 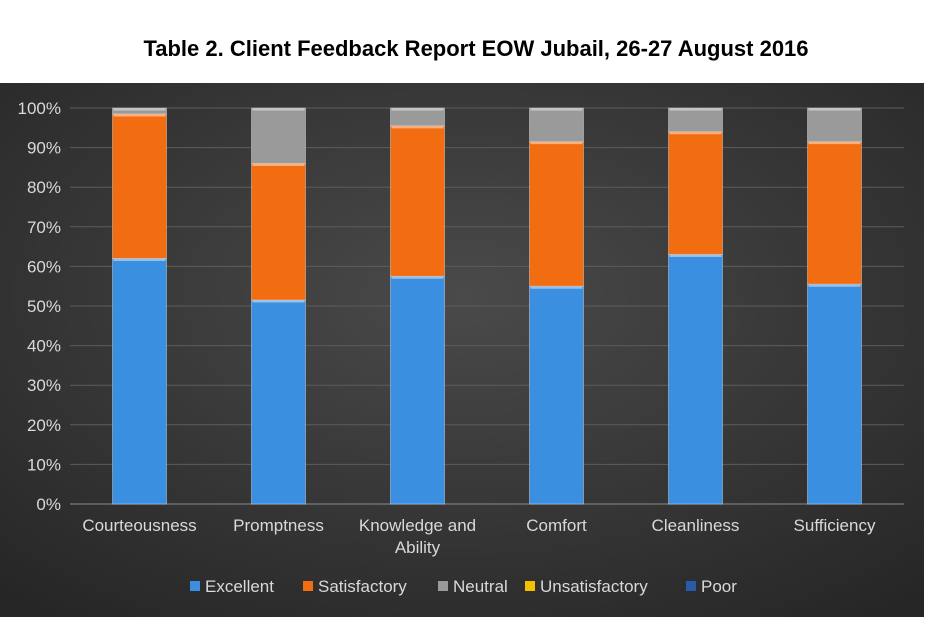 What do you see at coordinates (44, 346) in the screenshot?
I see `y-tick-label: 40%` at bounding box center [44, 346].